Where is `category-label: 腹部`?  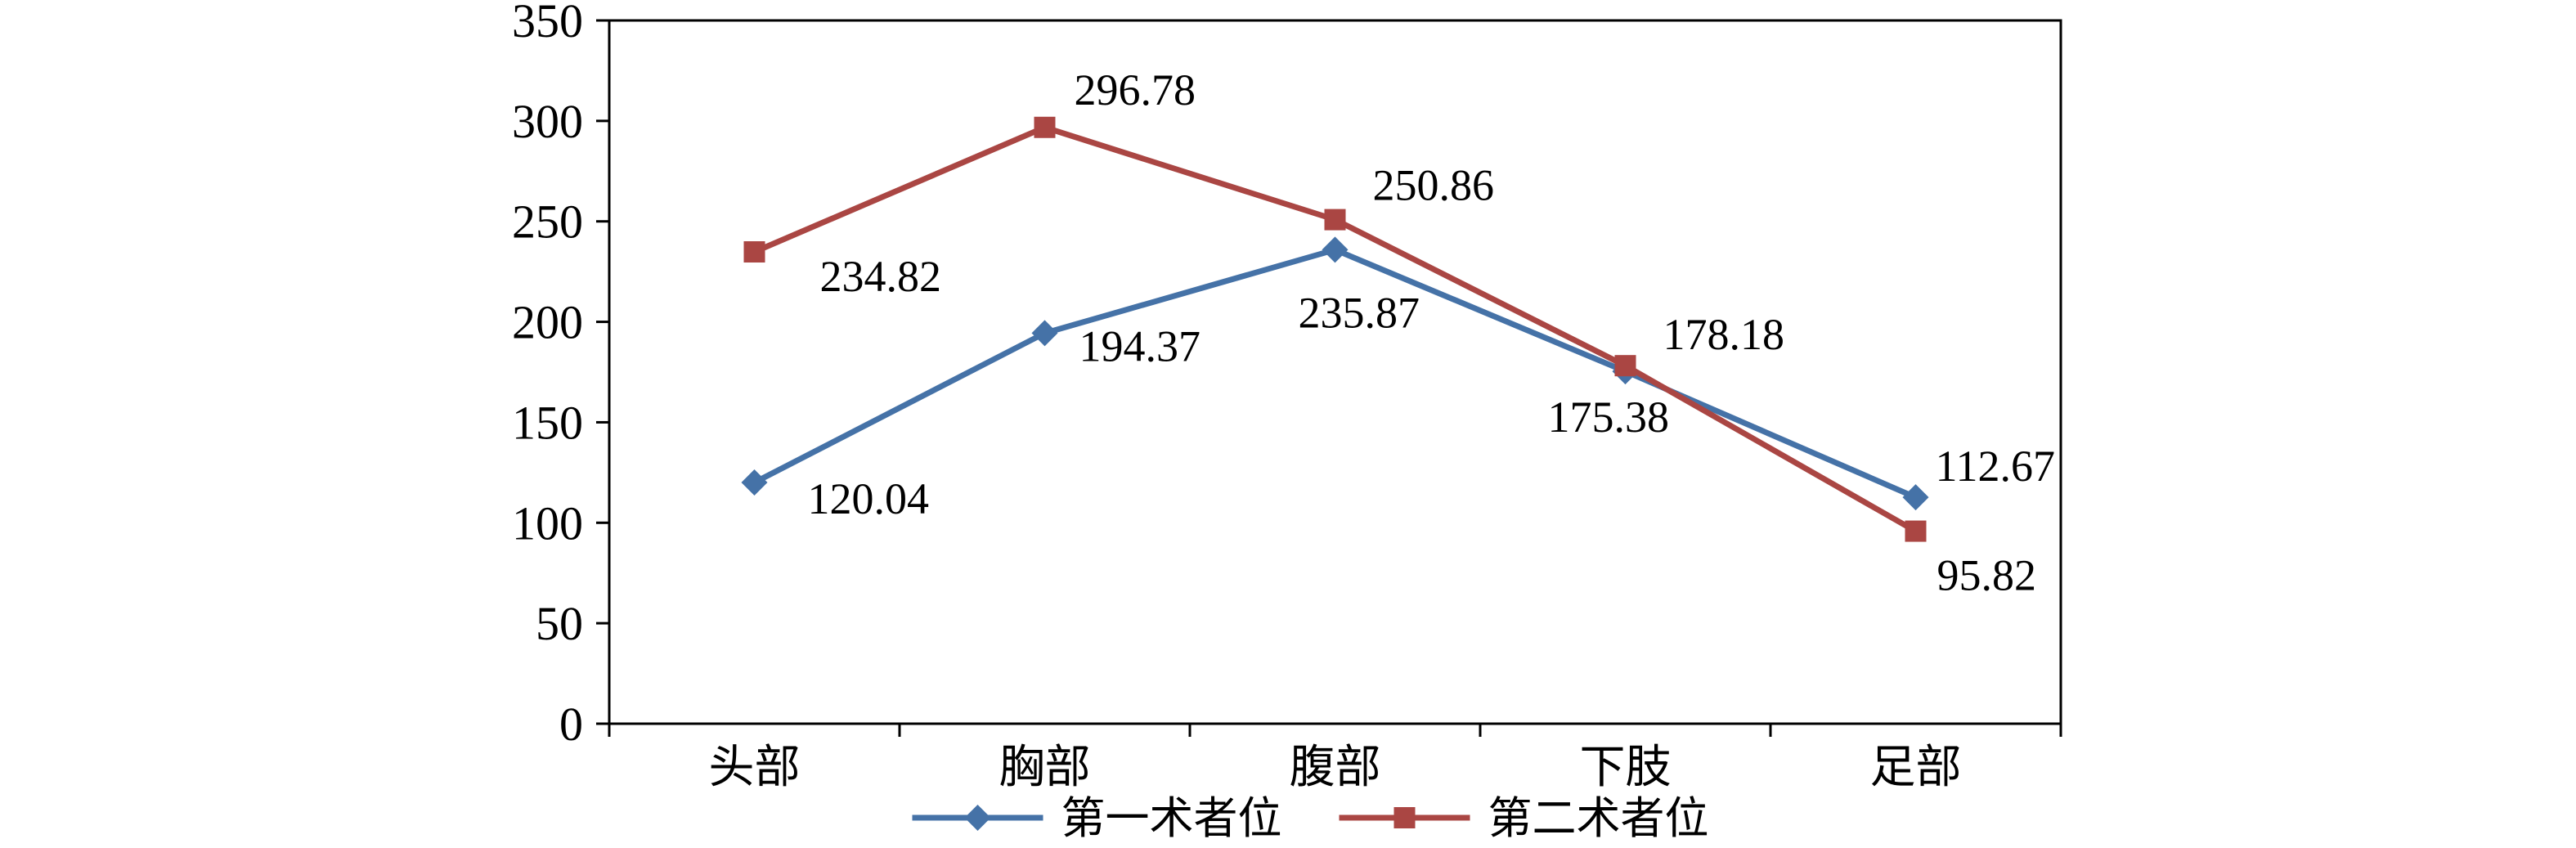
category-label: 腹部 is located at coordinates (1335, 768).